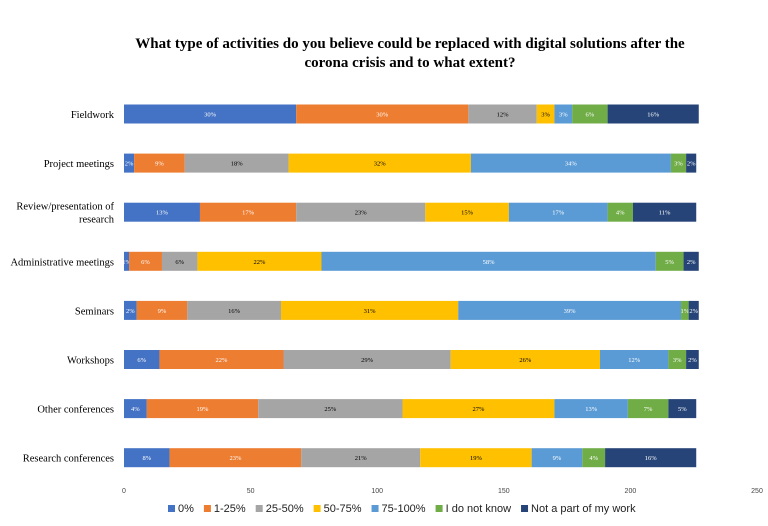 This screenshot has width=768, height=526. What do you see at coordinates (285, 509) in the screenshot?
I see `legend-label: 25-50%` at bounding box center [285, 509].